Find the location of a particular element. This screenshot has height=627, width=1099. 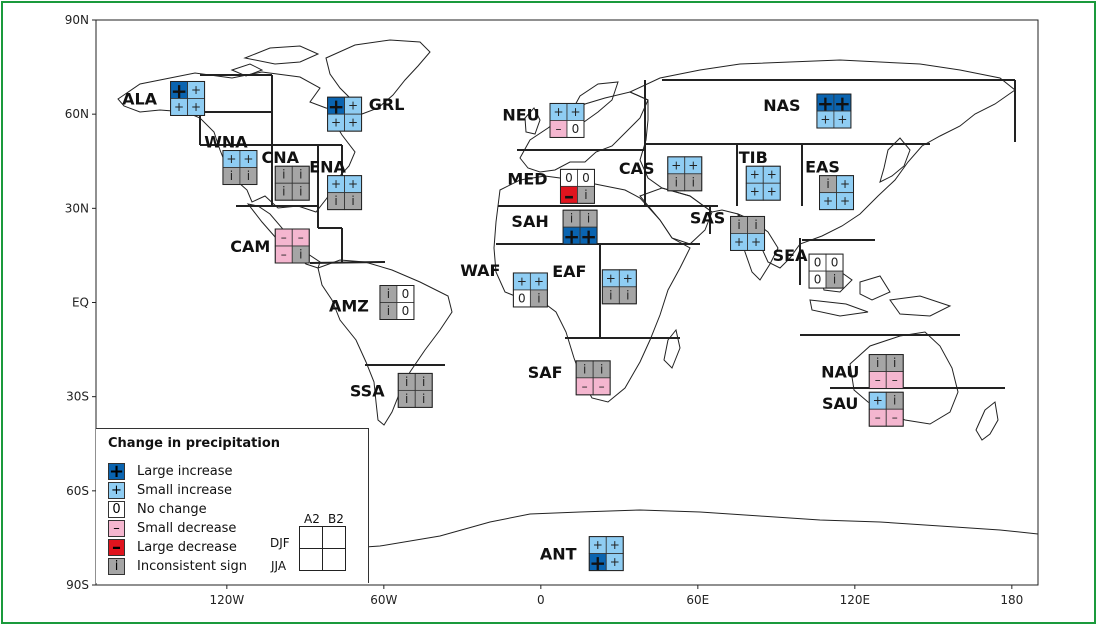

region-label: WAF is located at coordinates (480, 270).